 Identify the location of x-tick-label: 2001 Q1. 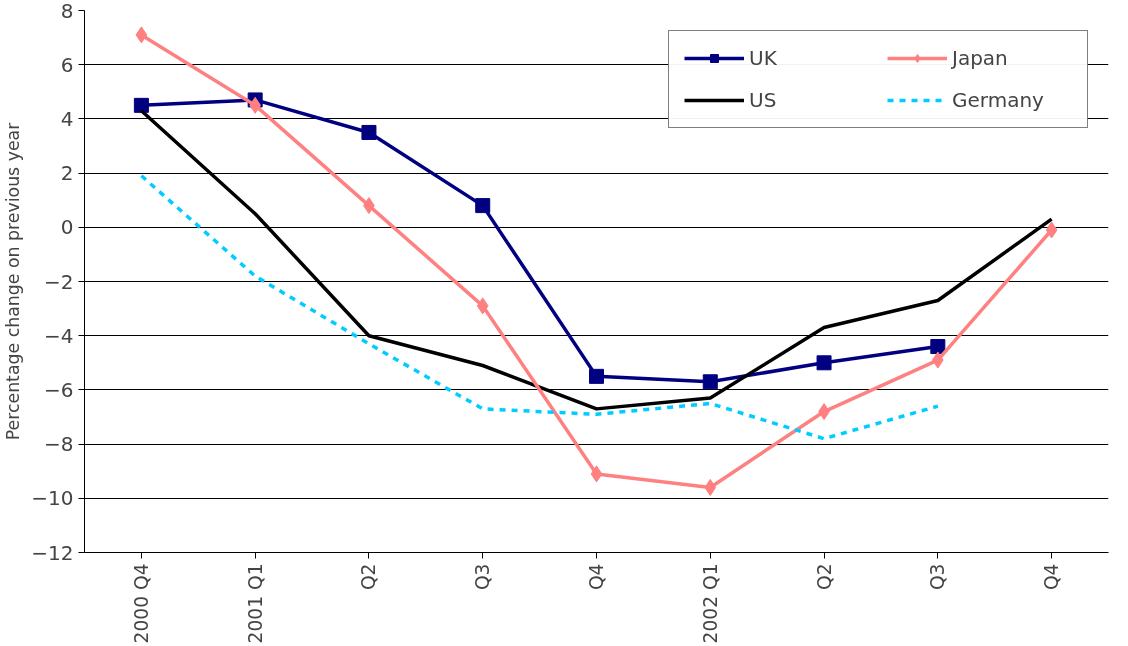
(255, 603).